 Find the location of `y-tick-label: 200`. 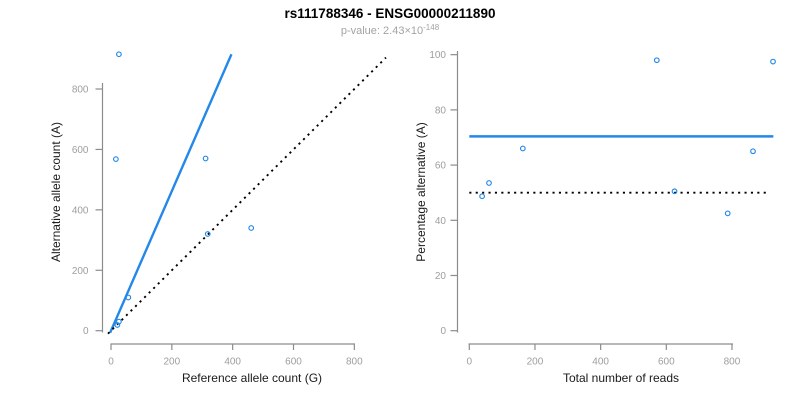

y-tick-label: 200 is located at coordinates (80, 271).